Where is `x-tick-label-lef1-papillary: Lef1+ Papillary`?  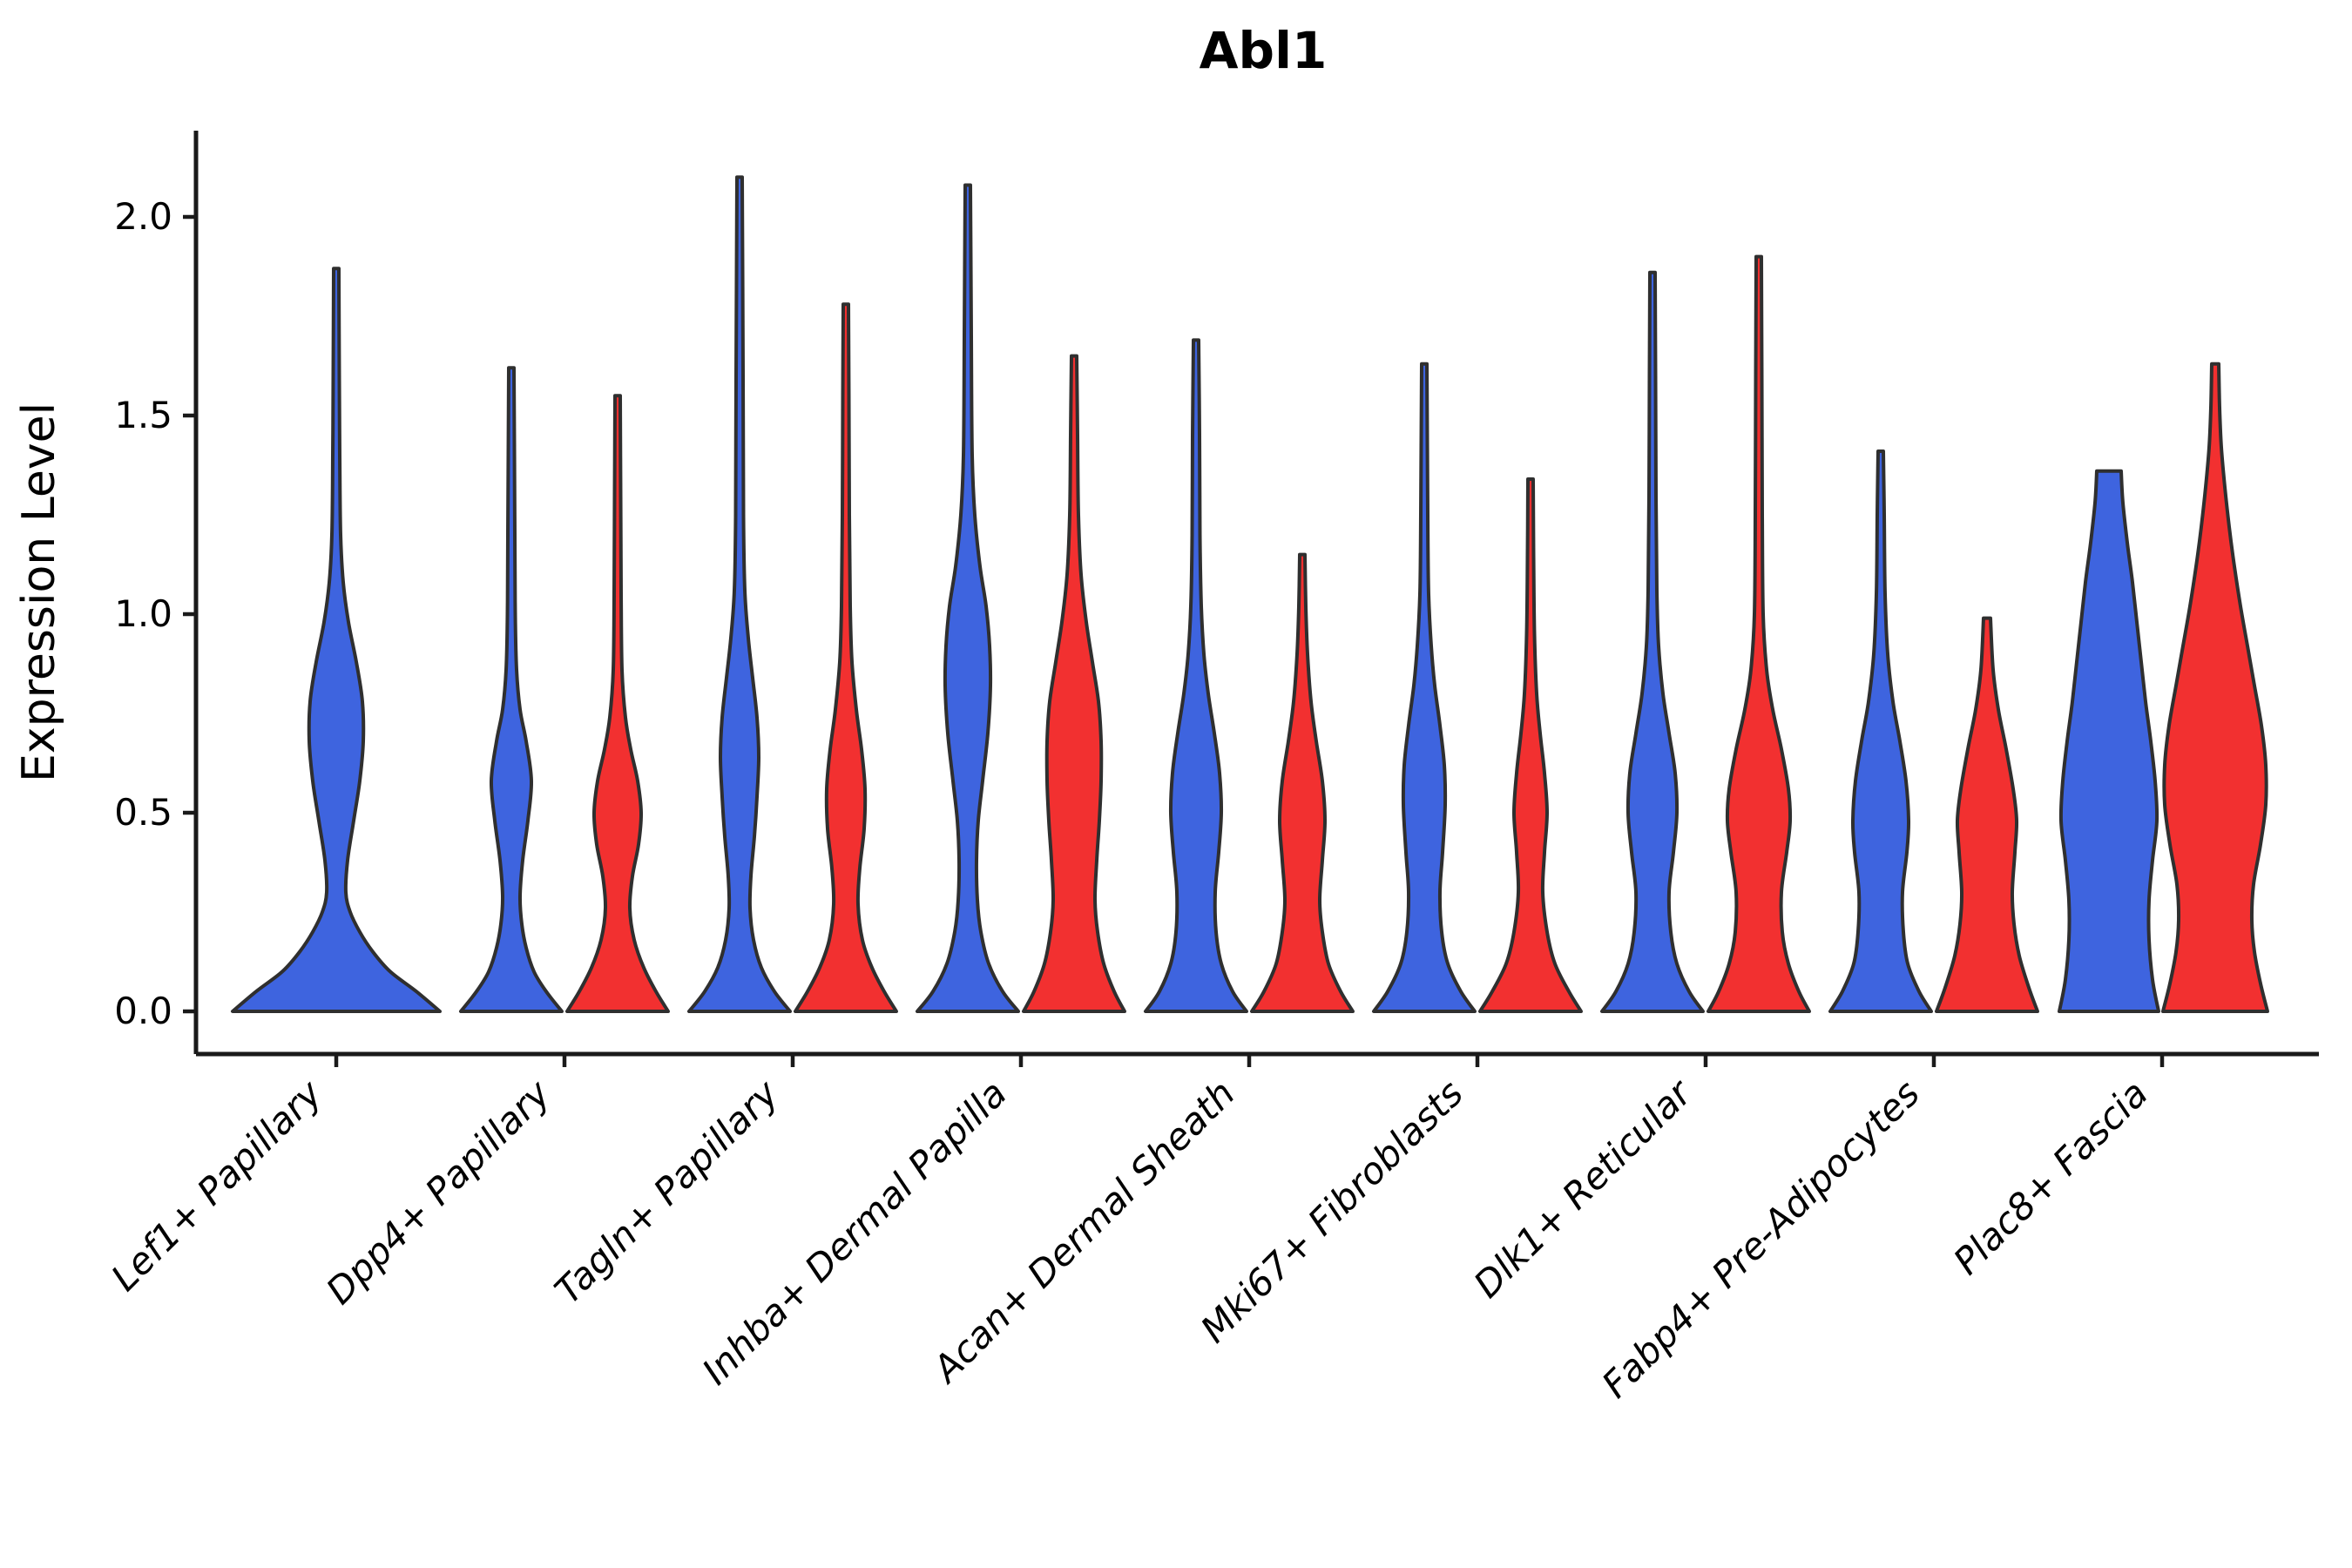 x-tick-label-lef1-papillary: Lef1+ Papillary is located at coordinates (217, 1185).